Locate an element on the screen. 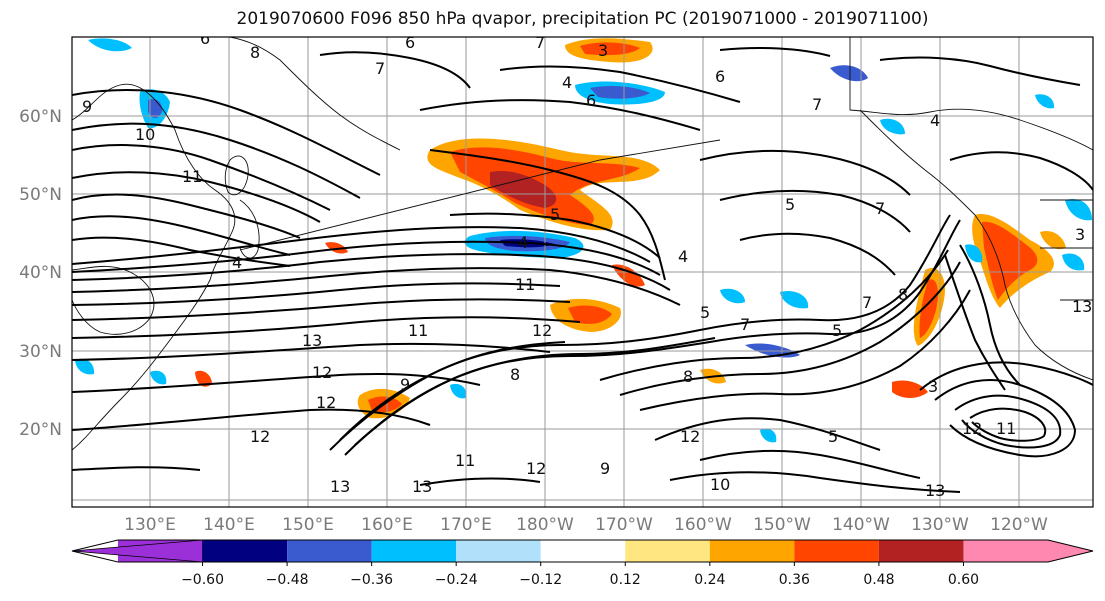 This screenshot has height=601, width=1105. lat-label: 40°N is located at coordinates (40, 273).